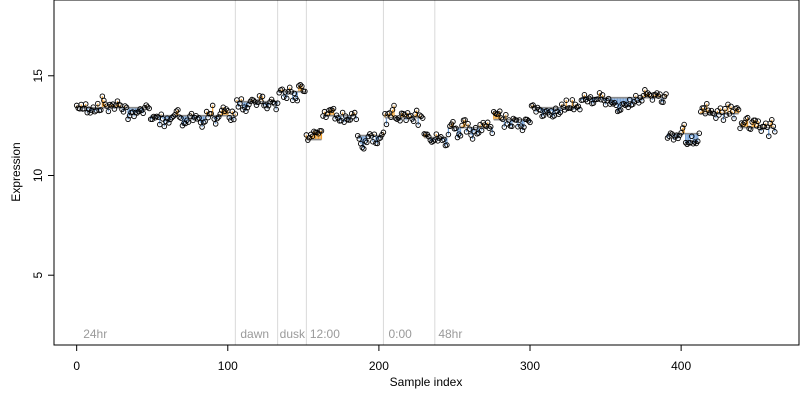 This screenshot has width=800, height=400. Describe the element at coordinates (450, 334) in the screenshot. I see `phase-label-5: 48hr` at that location.